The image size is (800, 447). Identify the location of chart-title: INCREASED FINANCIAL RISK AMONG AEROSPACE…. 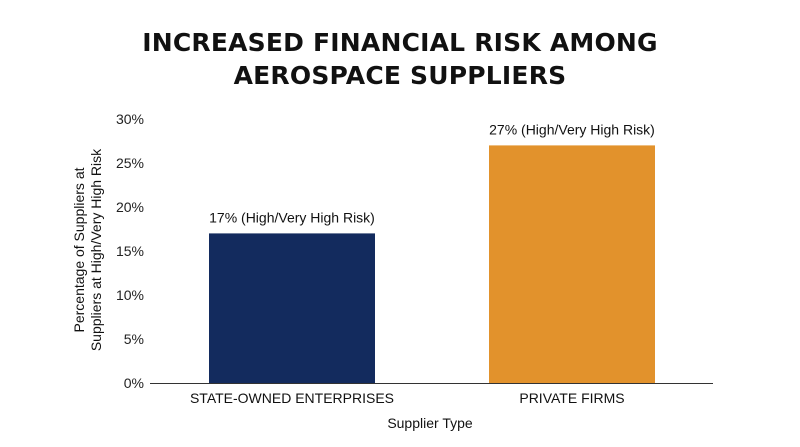
(400, 59).